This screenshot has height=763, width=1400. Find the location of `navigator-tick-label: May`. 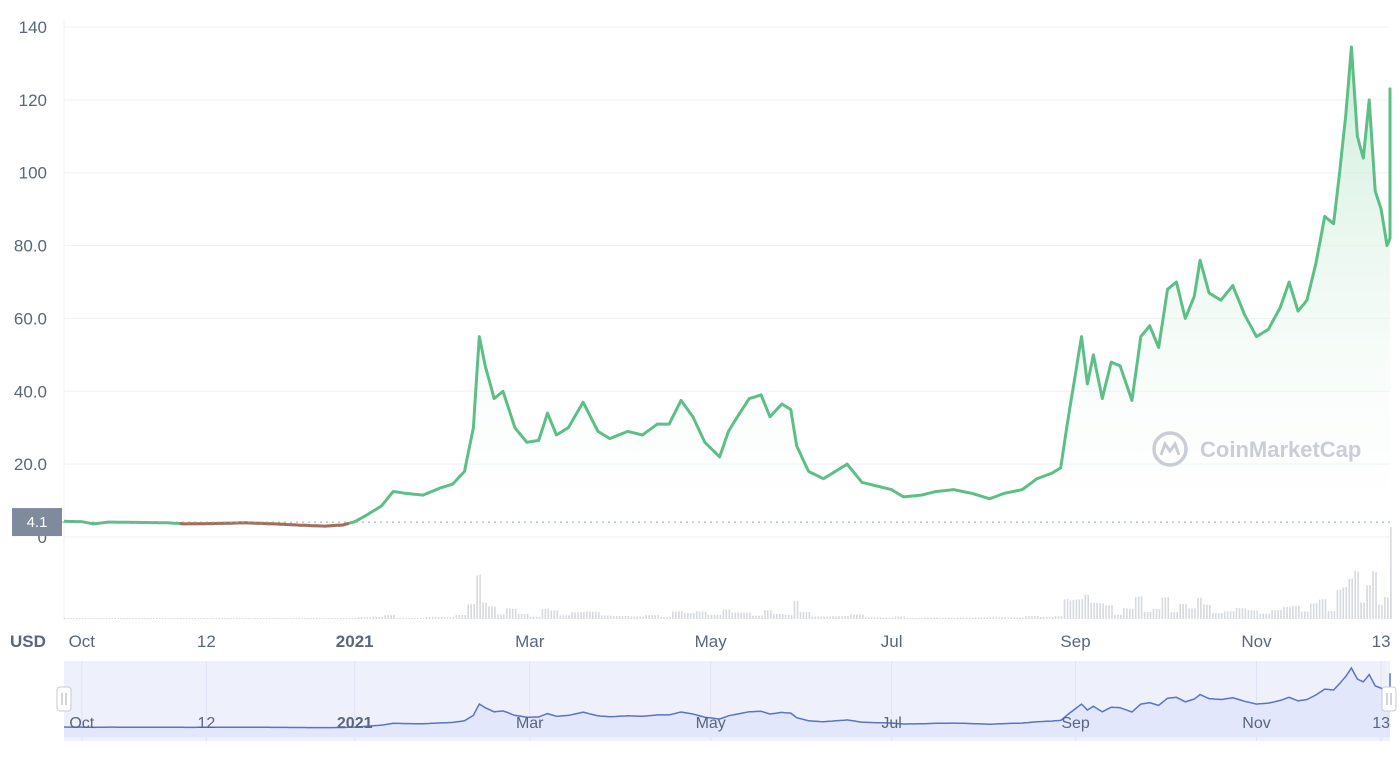

navigator-tick-label: May is located at coordinates (711, 723).